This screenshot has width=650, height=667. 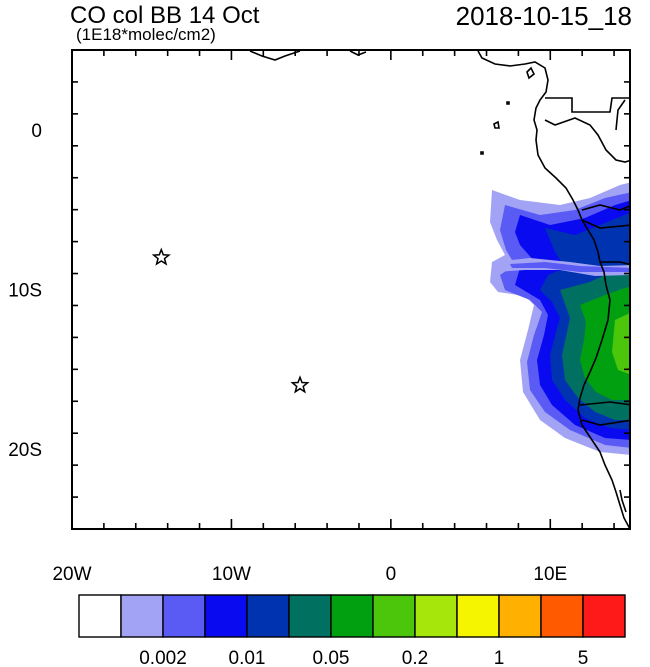 What do you see at coordinates (543, 16) in the screenshot?
I see `map-timestamp: 2018-10-15_18` at bounding box center [543, 16].